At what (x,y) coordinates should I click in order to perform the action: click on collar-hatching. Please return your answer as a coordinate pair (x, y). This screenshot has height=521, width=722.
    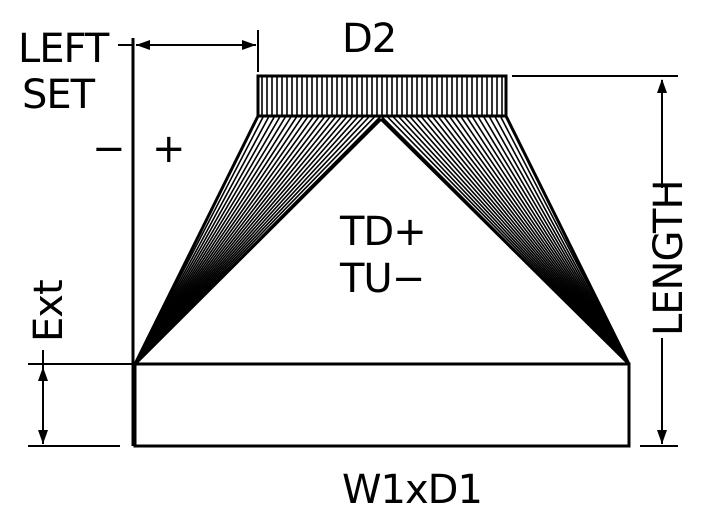
    Looking at the image, I should click on (382, 96).